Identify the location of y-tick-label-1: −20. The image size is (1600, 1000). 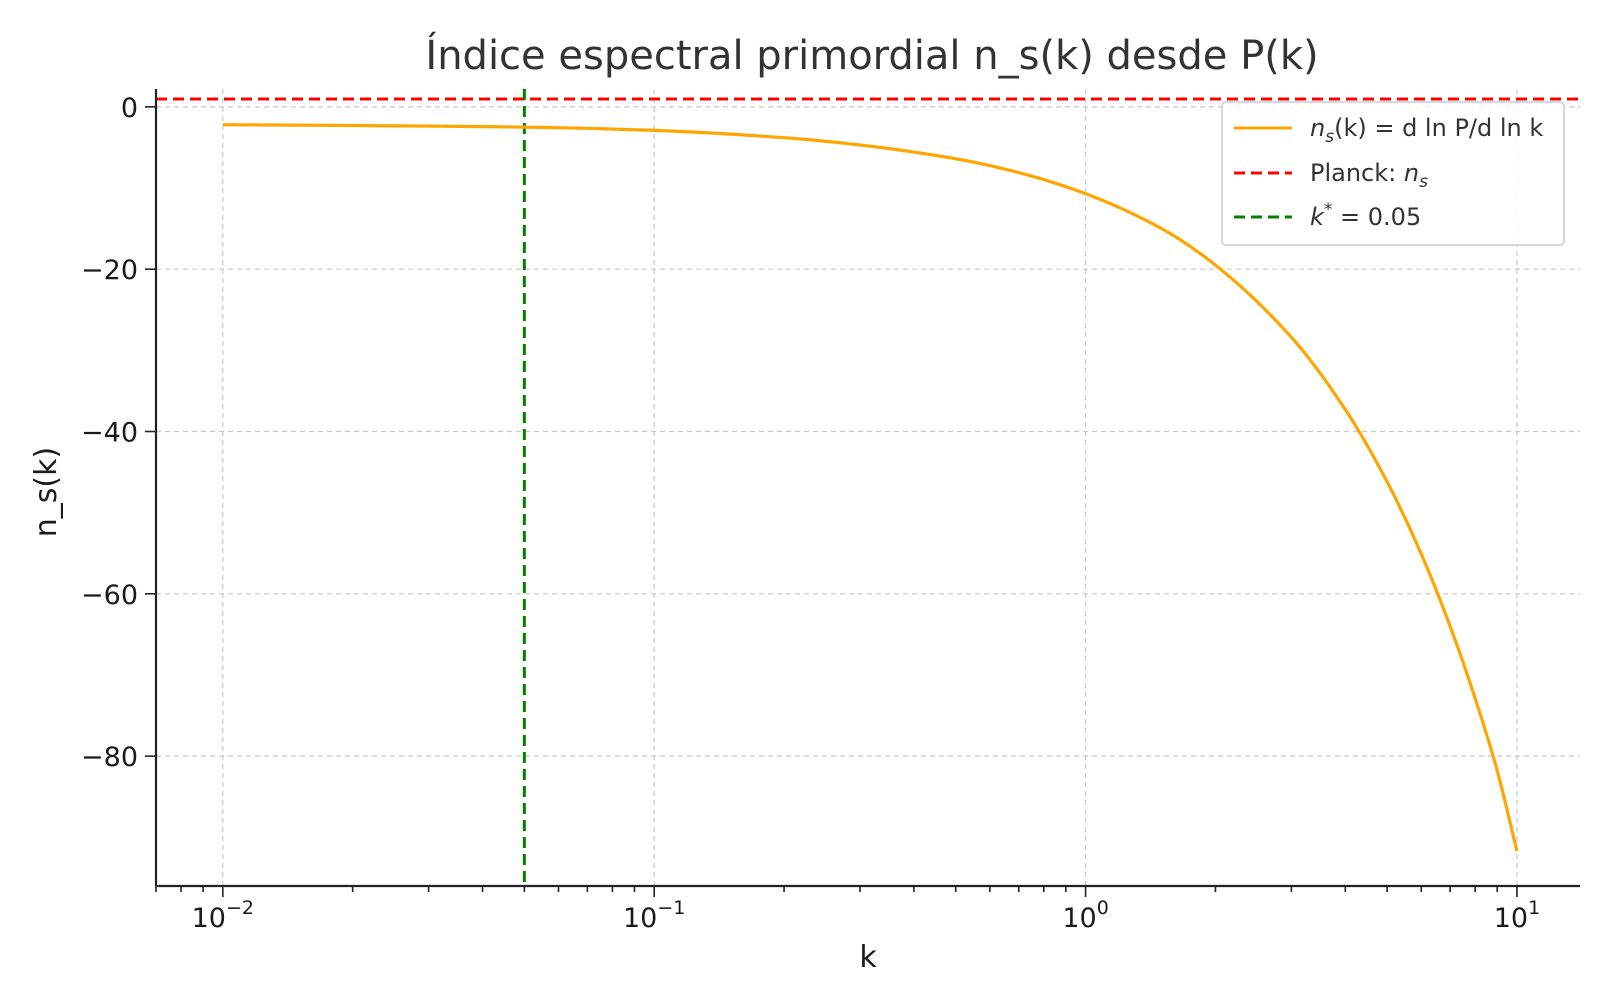
(109, 270).